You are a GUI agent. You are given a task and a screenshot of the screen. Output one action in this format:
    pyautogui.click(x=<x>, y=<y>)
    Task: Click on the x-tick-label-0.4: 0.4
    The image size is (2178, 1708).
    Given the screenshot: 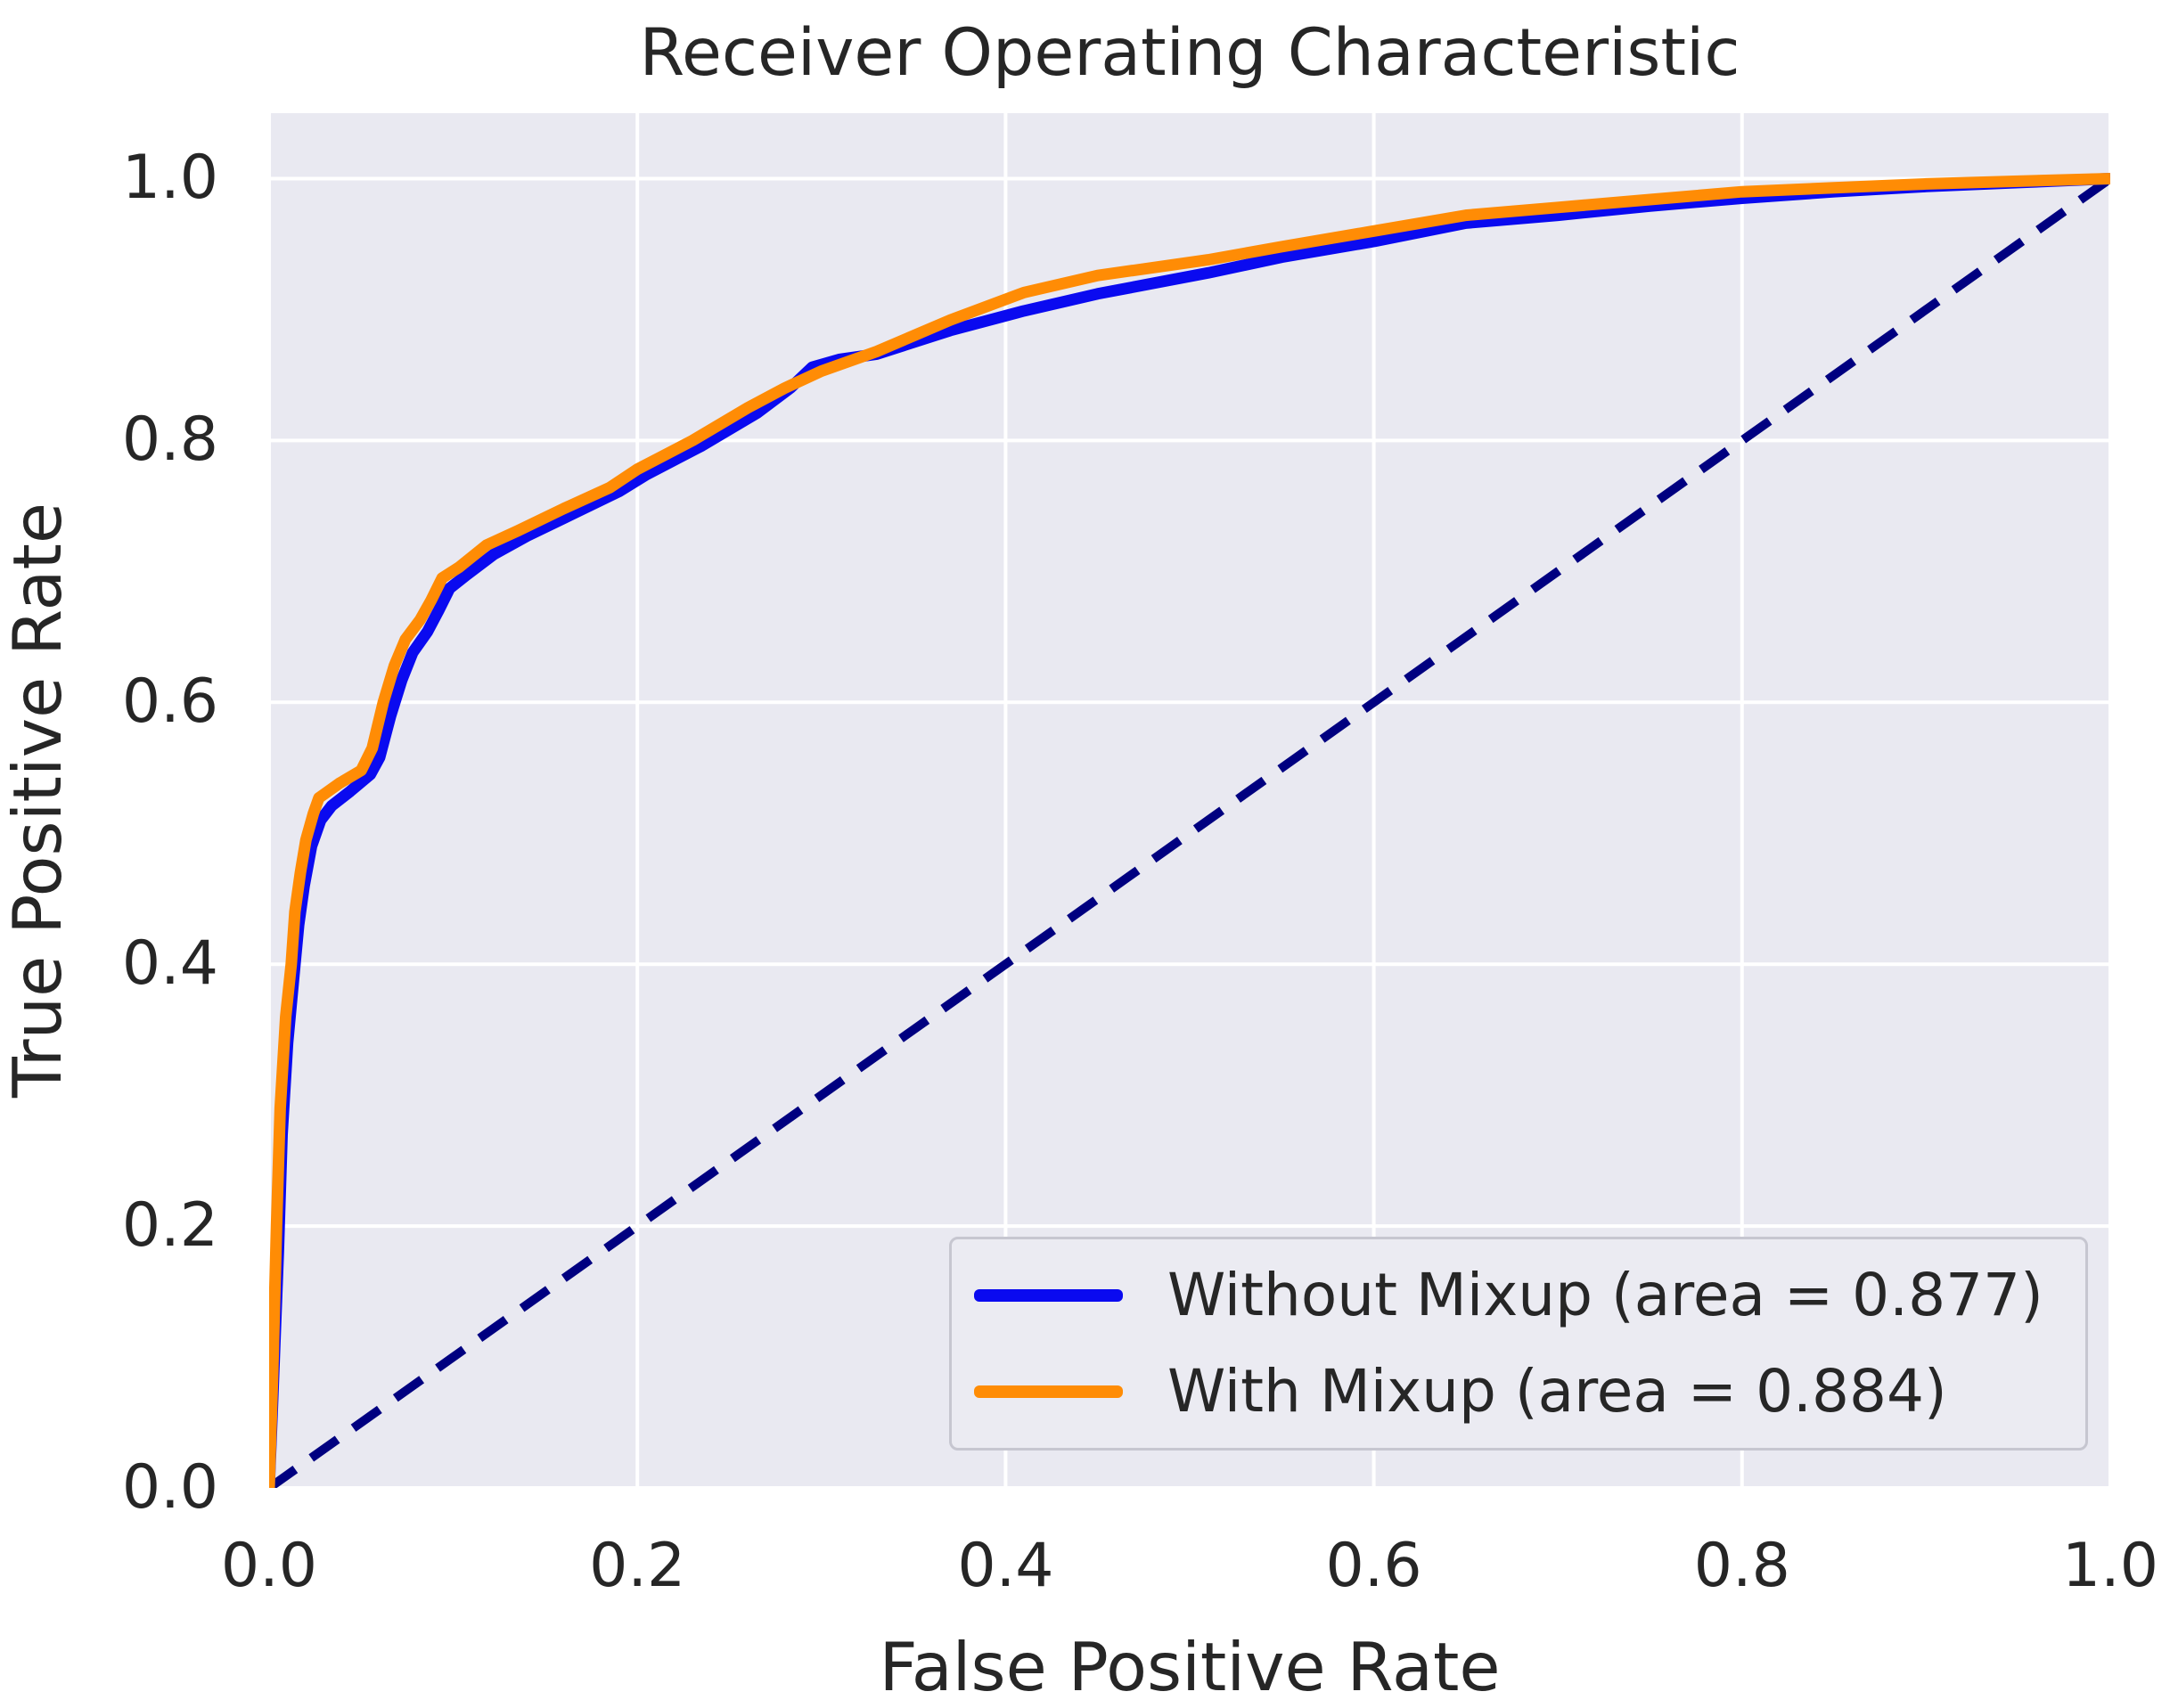 What is the action you would take?
    pyautogui.click(x=1005, y=1566)
    